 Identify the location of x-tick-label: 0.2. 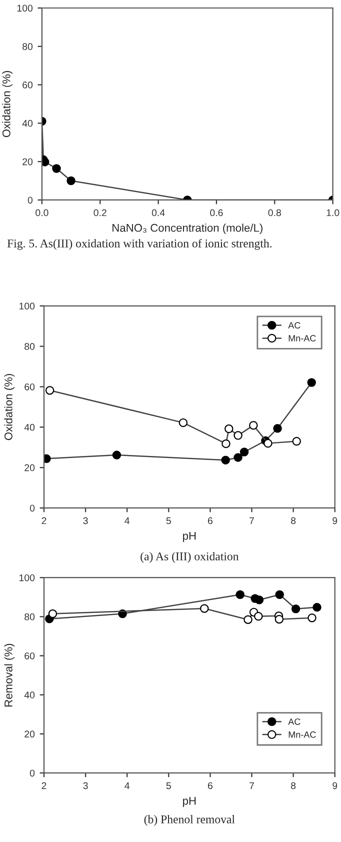
(100, 212).